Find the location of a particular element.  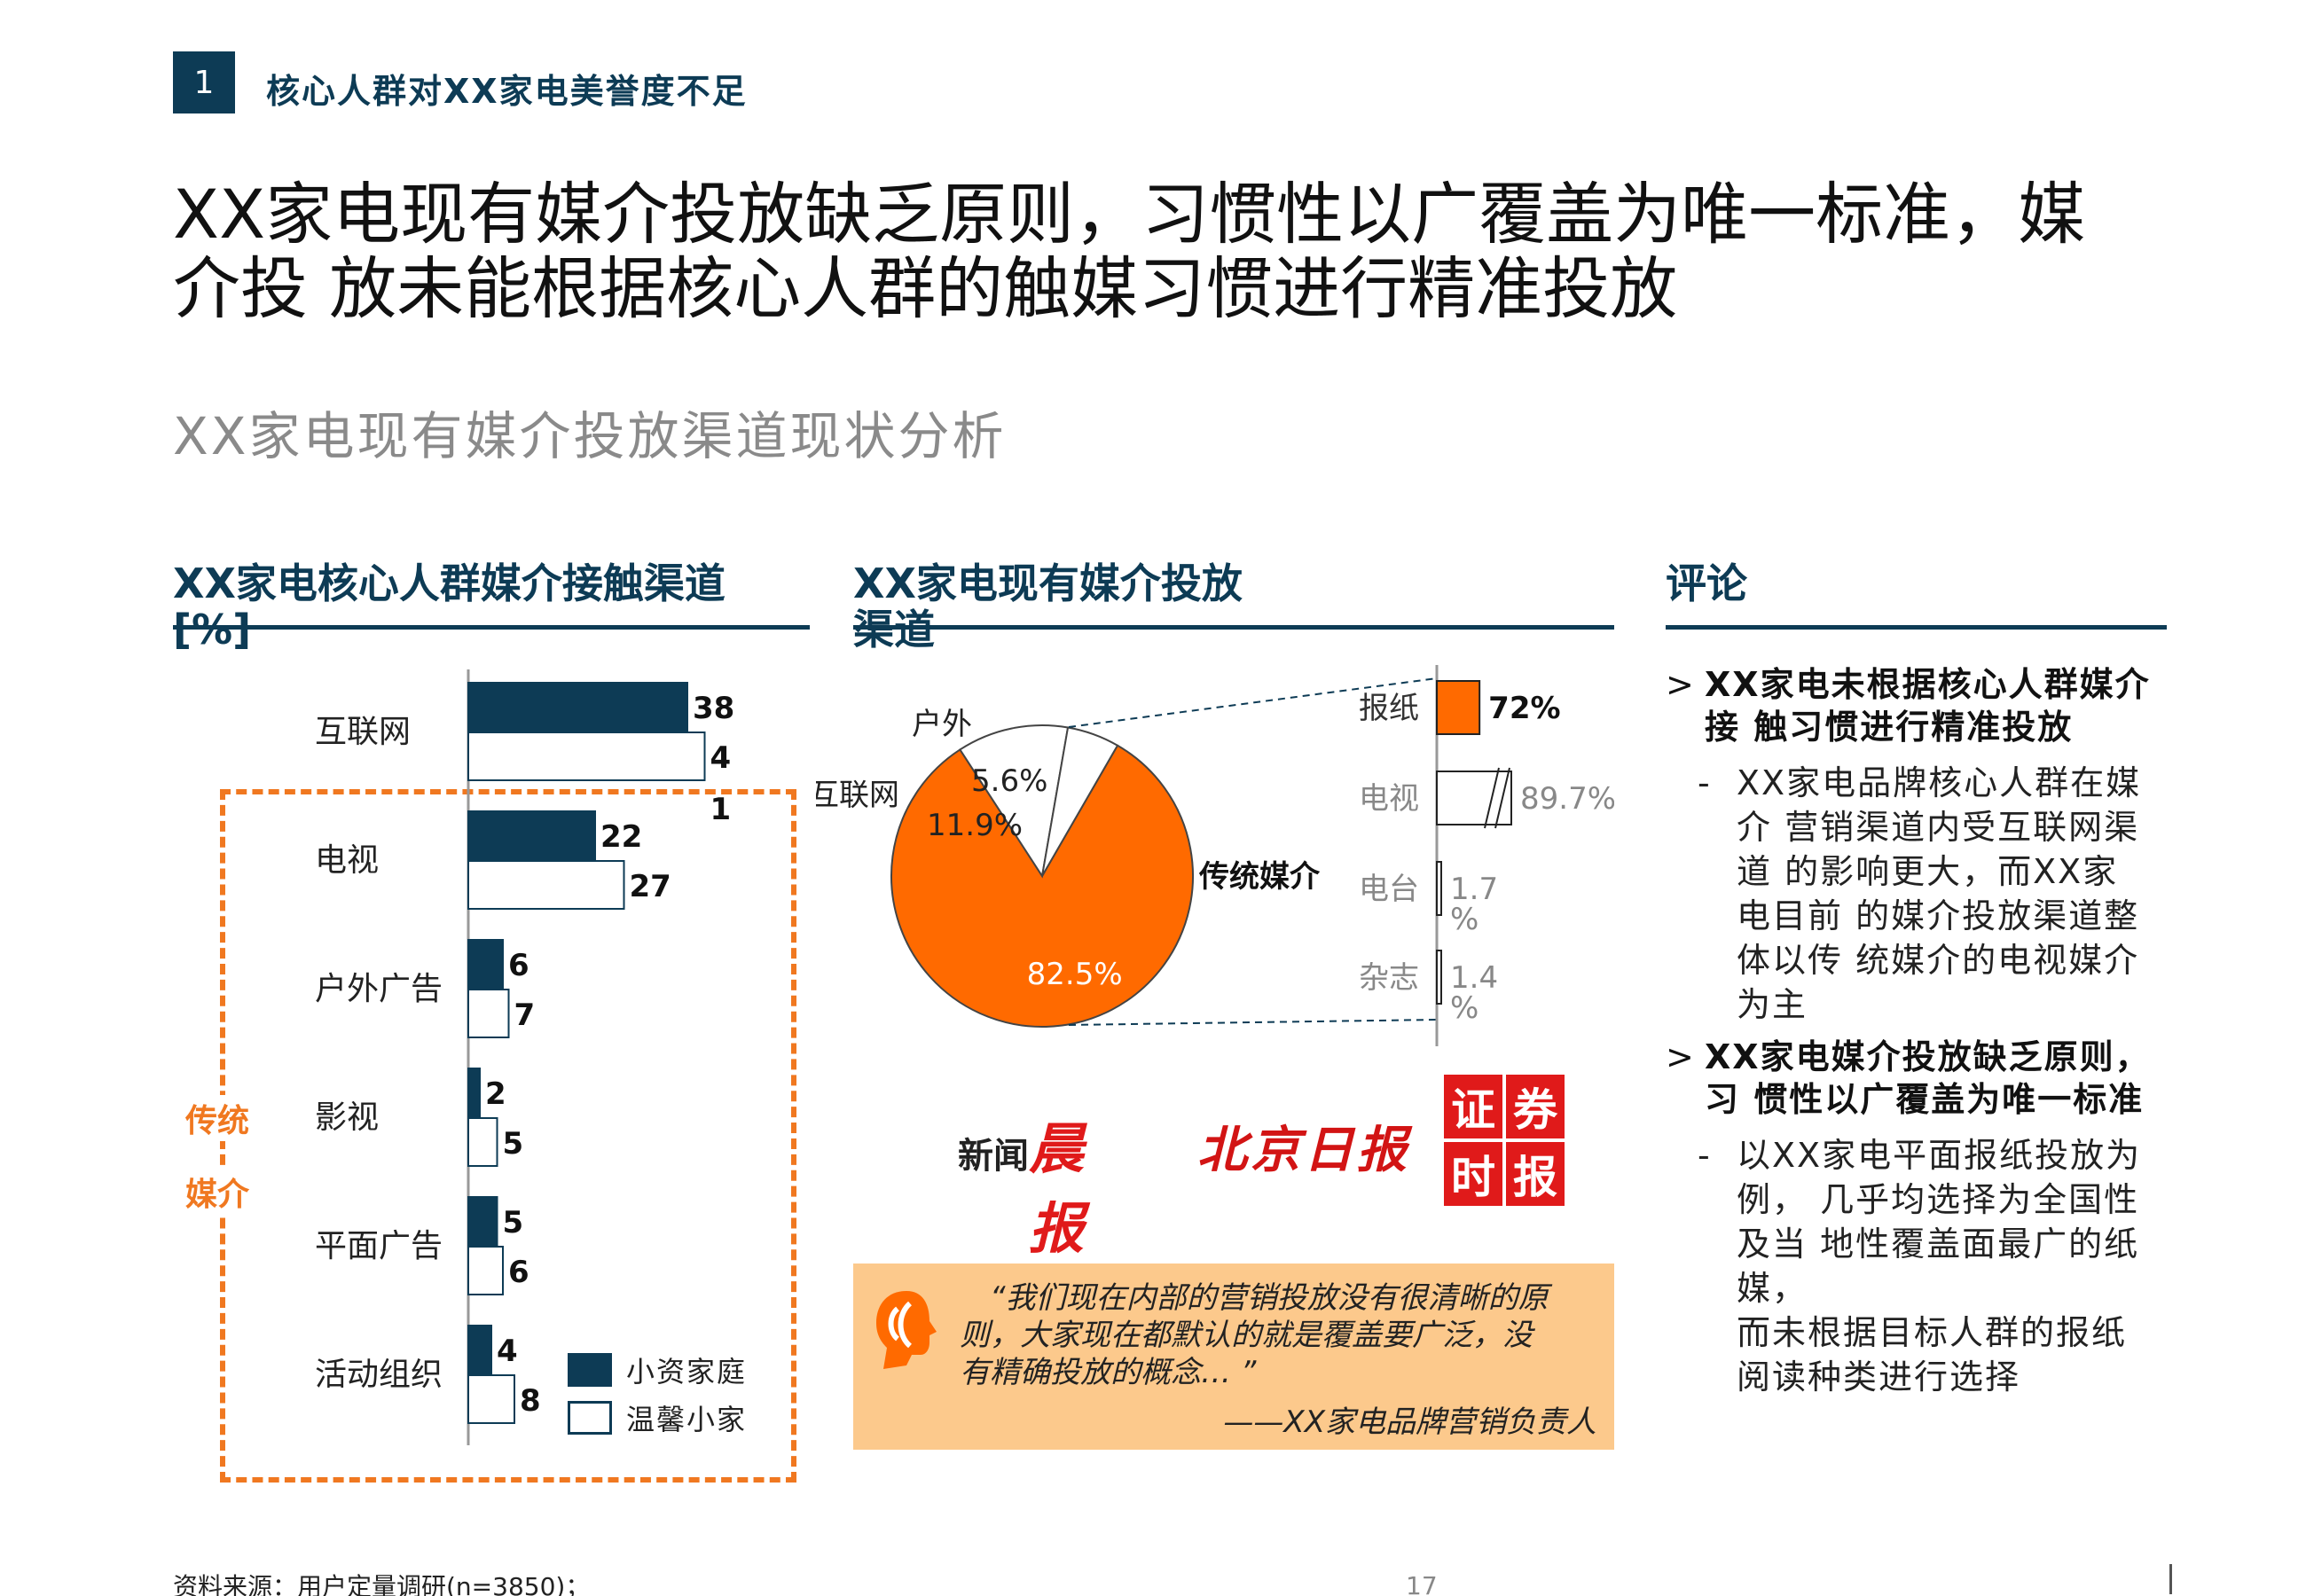

source-note: 资料来源：用户定量调研(n=3850)； is located at coordinates (382, 1584).